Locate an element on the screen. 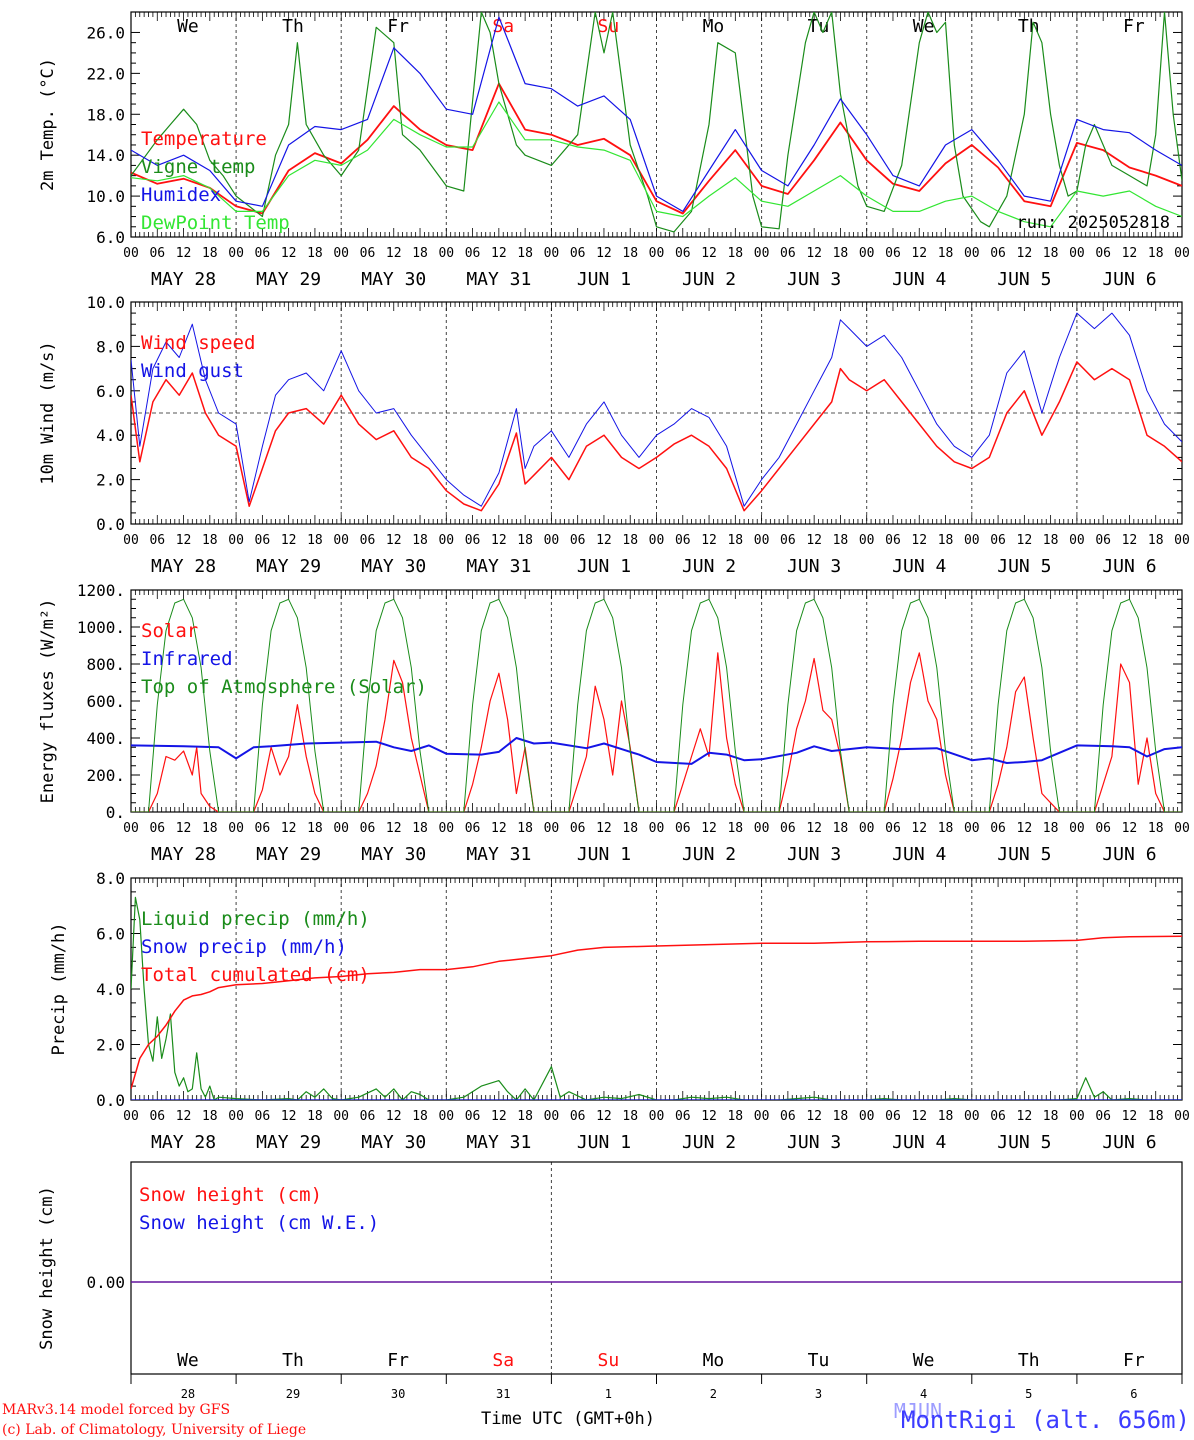  legend-entry: Temperature is located at coordinates (204, 139).